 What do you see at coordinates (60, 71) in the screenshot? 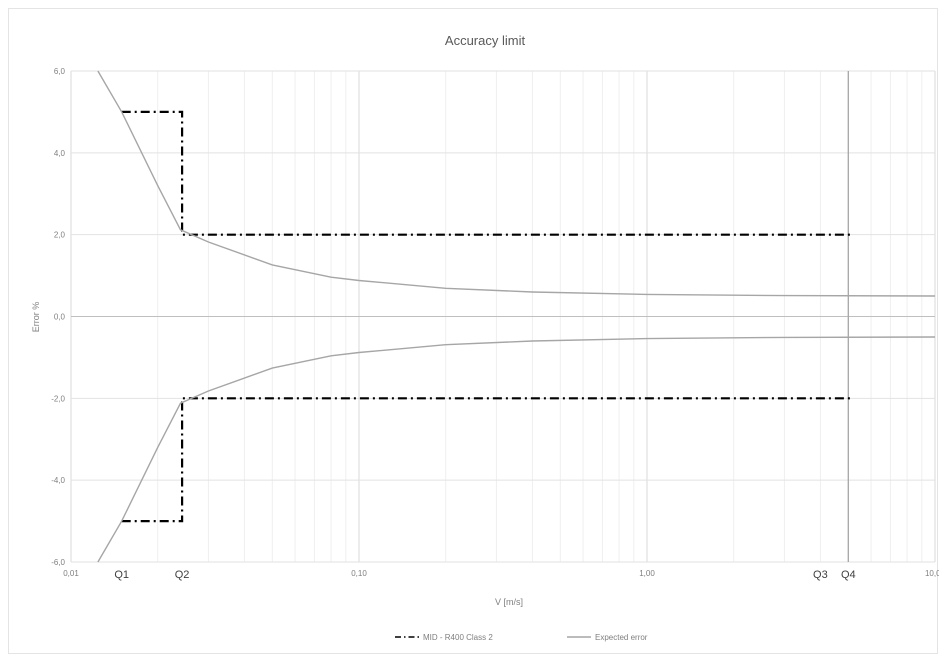
I see `y-tick-label: 6,0` at bounding box center [60, 71].